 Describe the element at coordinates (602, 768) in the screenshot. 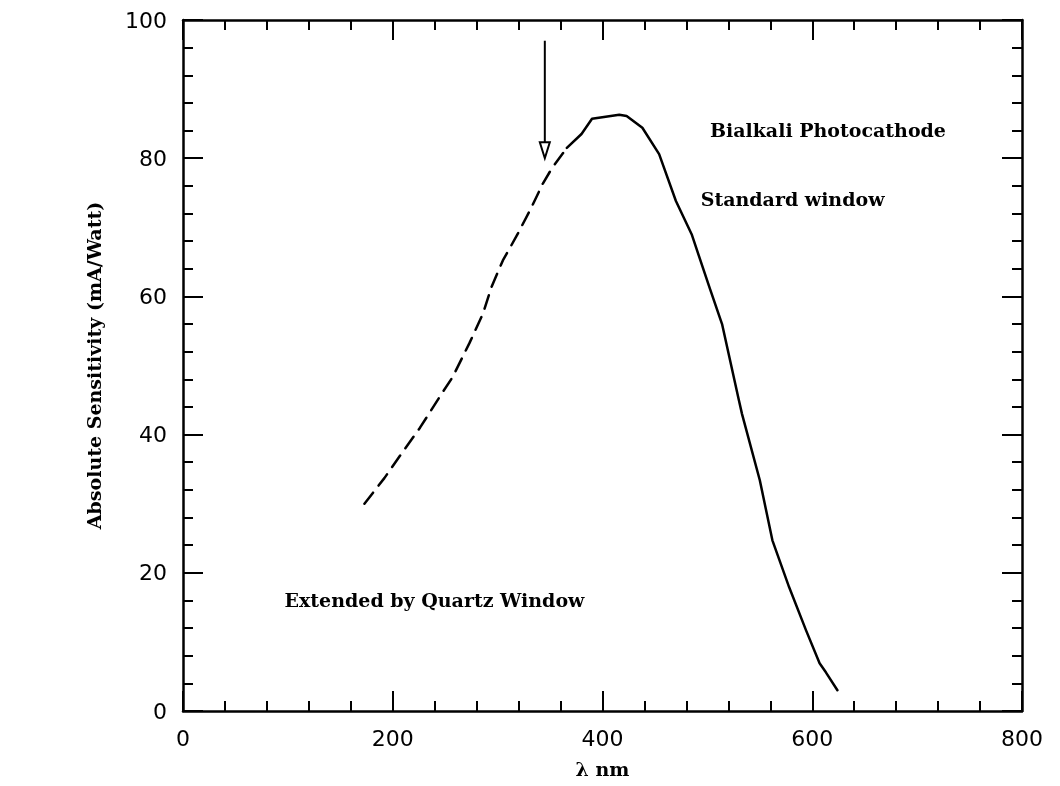

I see `x-axis-title: λ nm` at that location.